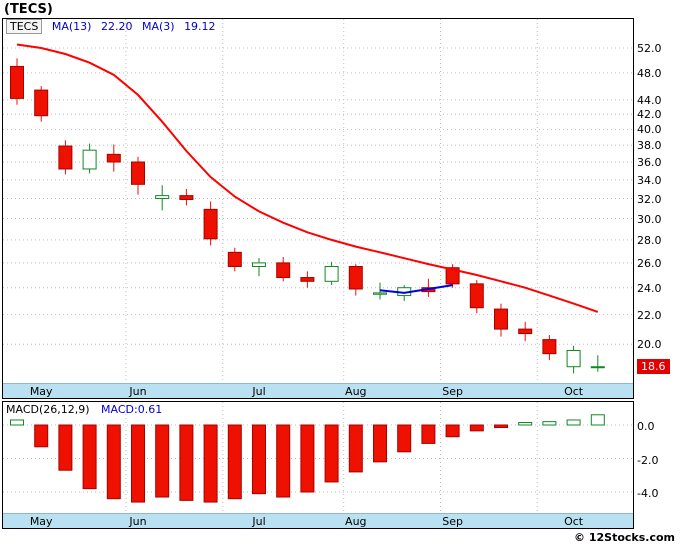 The width and height of the screenshot is (680, 546). Describe the element at coordinates (649, 115) in the screenshot. I see `price-axis-label: 42.0` at that location.